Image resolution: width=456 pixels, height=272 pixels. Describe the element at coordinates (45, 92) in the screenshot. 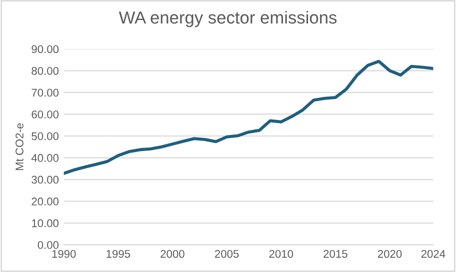

I see `y-tick-label: 70.00` at that location.